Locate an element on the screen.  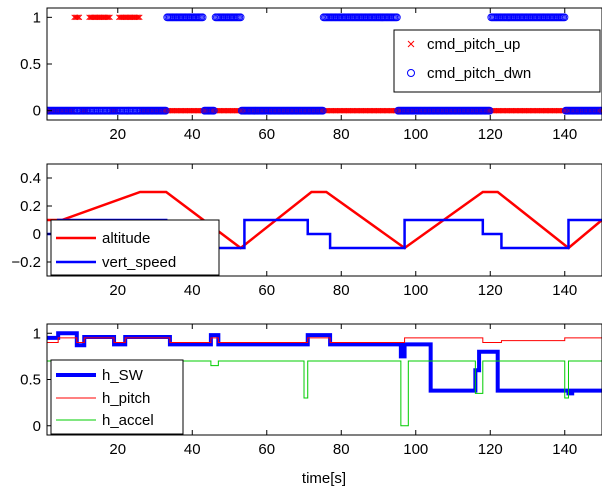
legend-label: vert_speed is located at coordinates (139, 262).